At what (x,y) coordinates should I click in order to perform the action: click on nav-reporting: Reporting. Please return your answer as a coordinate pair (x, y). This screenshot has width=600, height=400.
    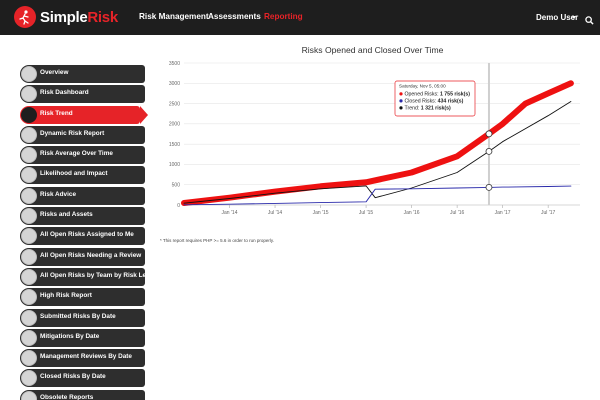
    Looking at the image, I should click on (283, 16).